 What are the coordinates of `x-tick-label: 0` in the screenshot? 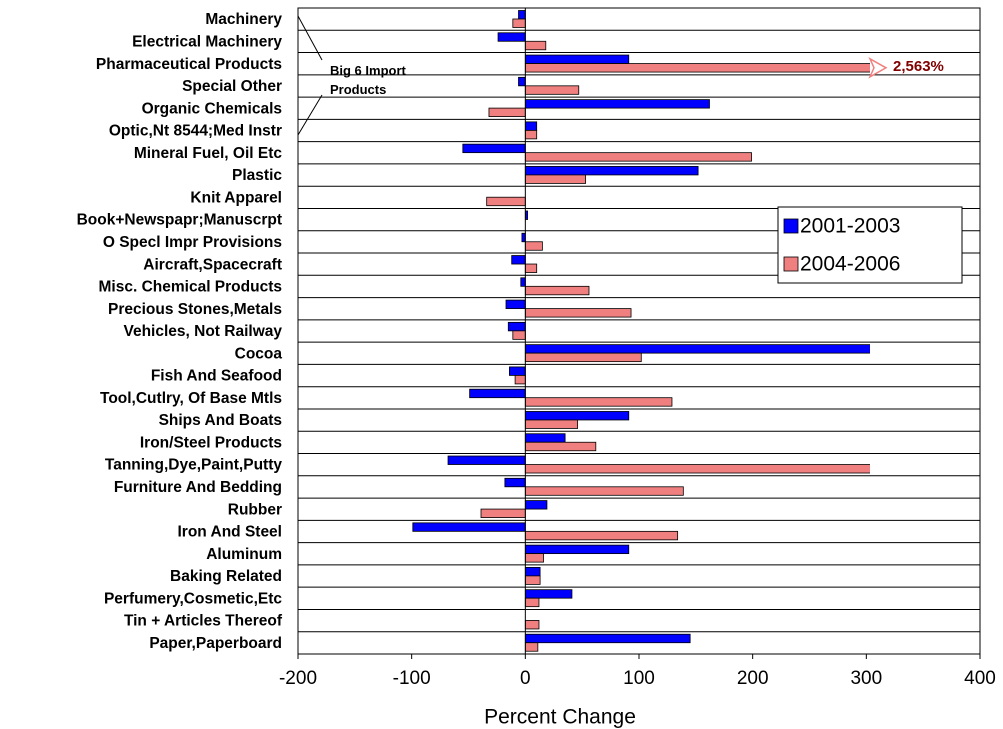 It's located at (525, 678).